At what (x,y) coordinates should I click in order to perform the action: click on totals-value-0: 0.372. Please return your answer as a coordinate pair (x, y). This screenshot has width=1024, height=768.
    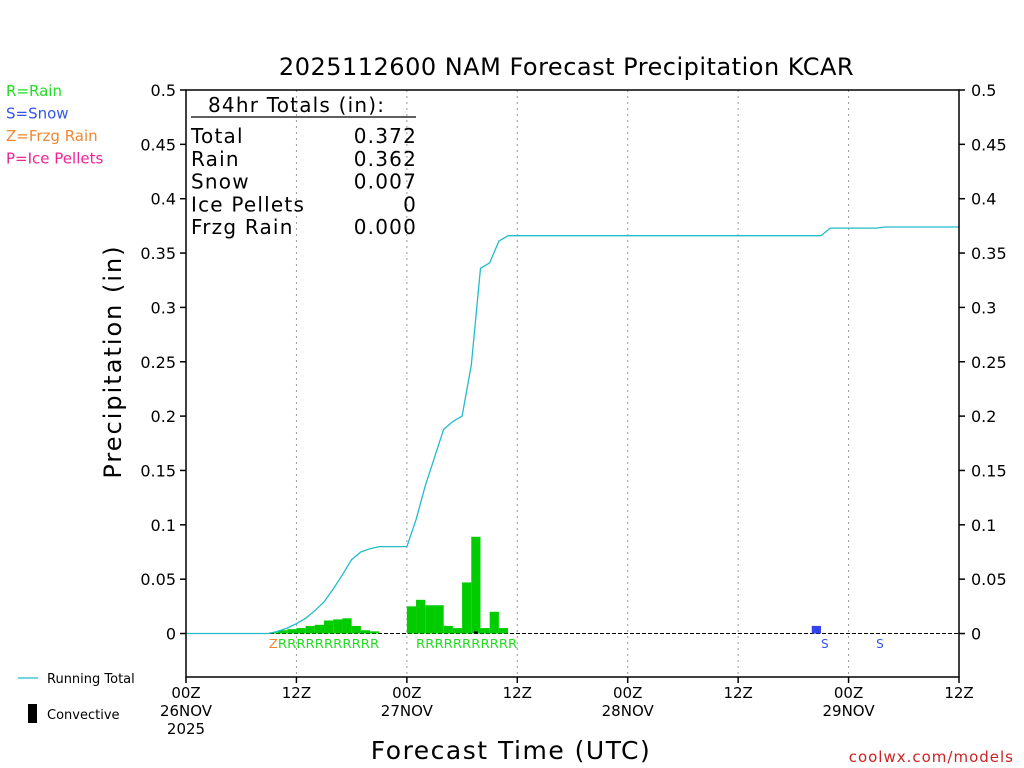
    Looking at the image, I should click on (385, 136).